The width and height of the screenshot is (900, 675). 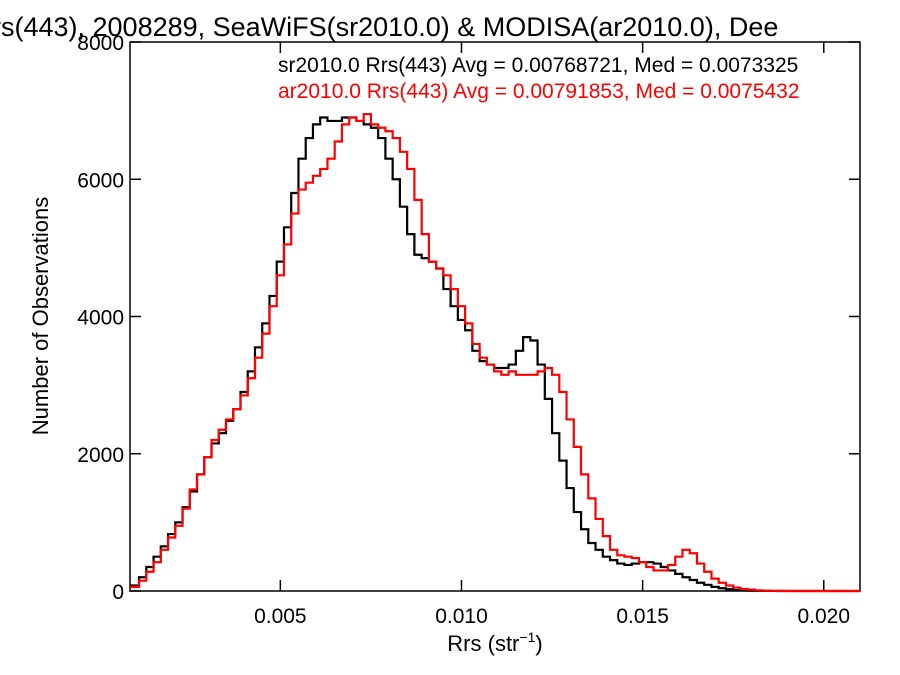 What do you see at coordinates (100, 455) in the screenshot?
I see `y-tick-label: 2000` at bounding box center [100, 455].